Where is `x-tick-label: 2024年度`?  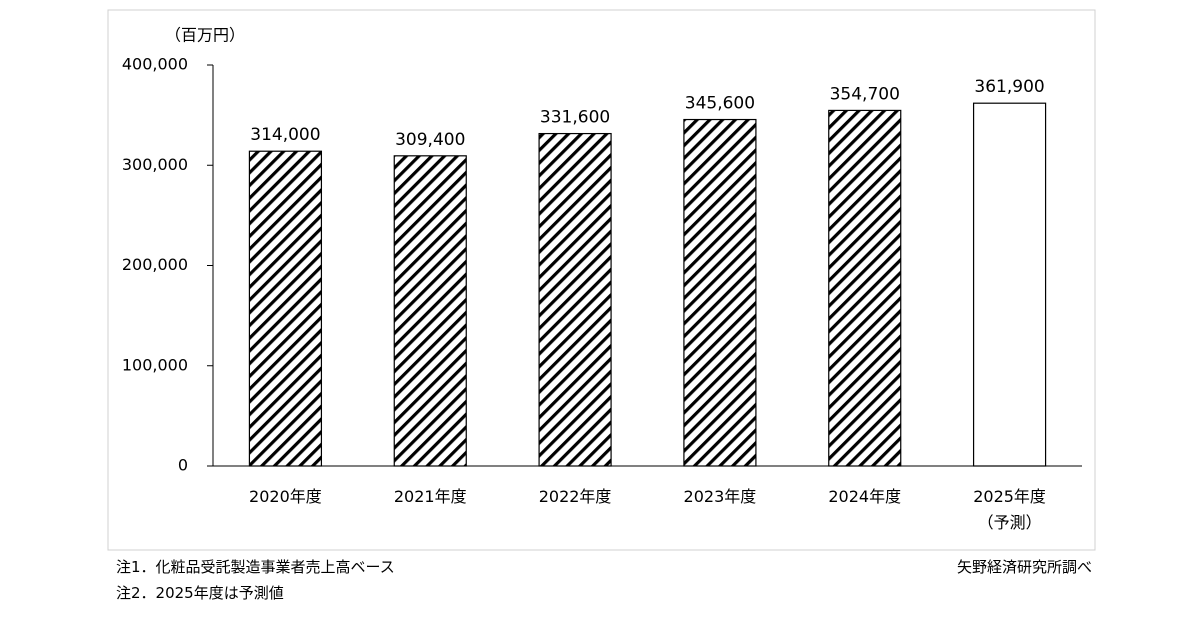 x-tick-label: 2024年度 is located at coordinates (865, 496).